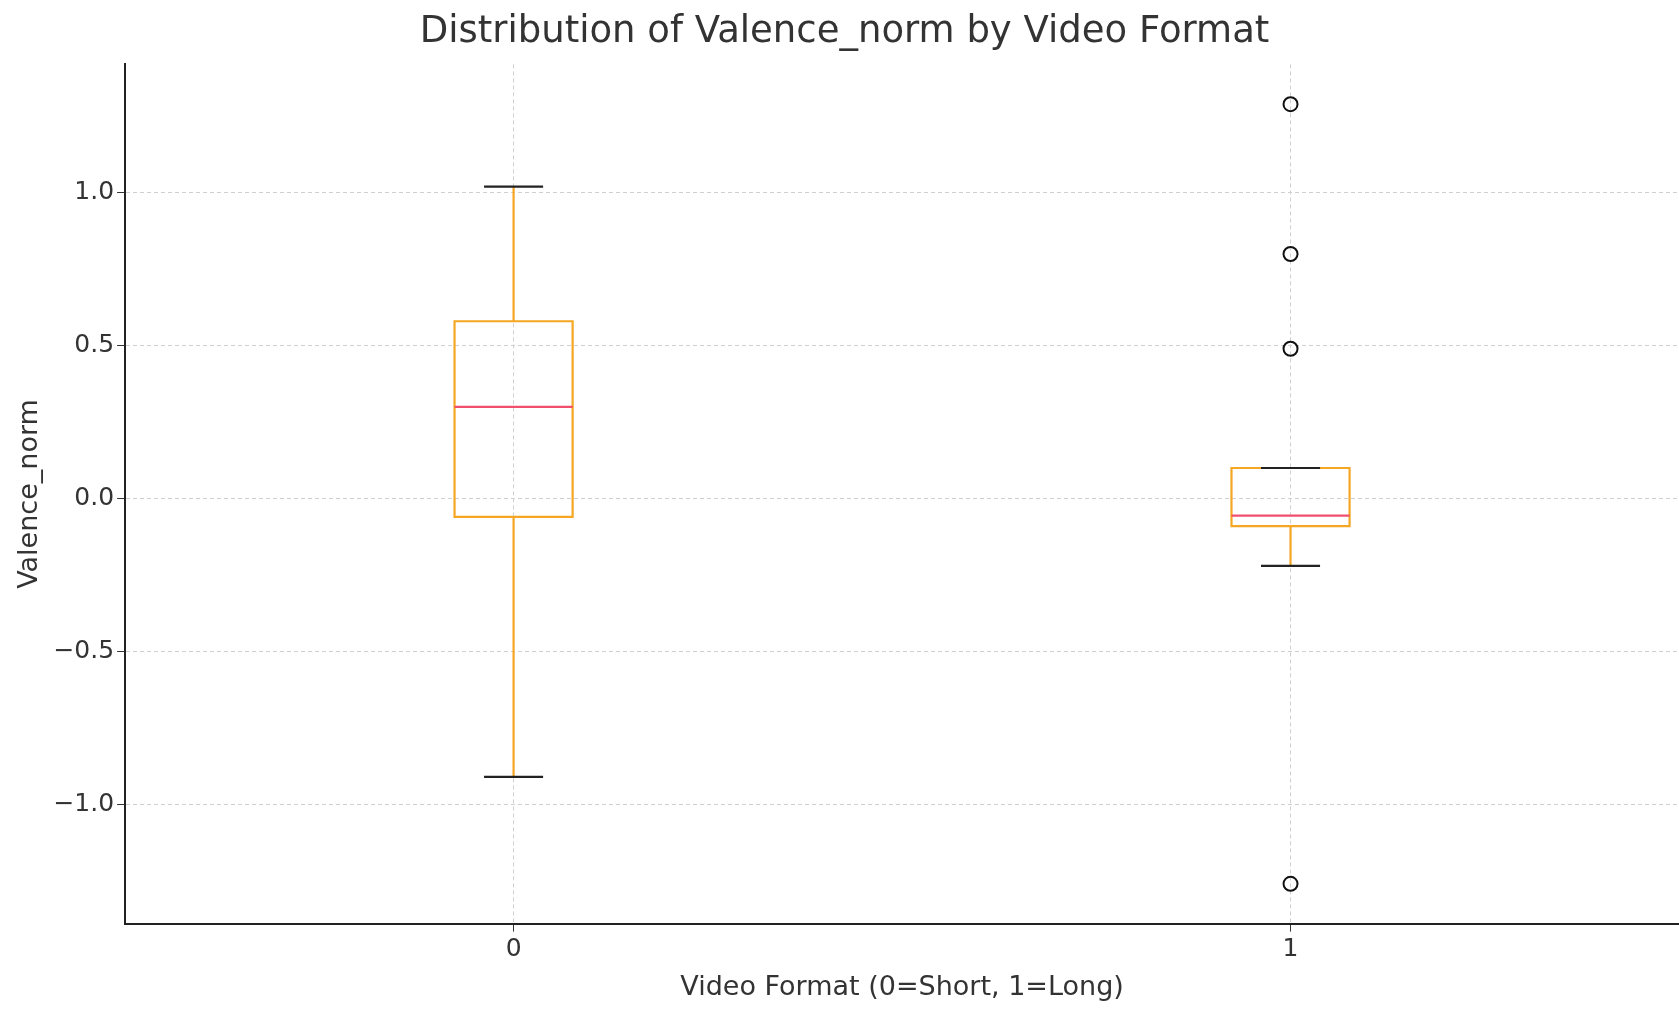 The width and height of the screenshot is (1679, 1016). I want to click on y-axis-title: Valence_norm, so click(28, 494).